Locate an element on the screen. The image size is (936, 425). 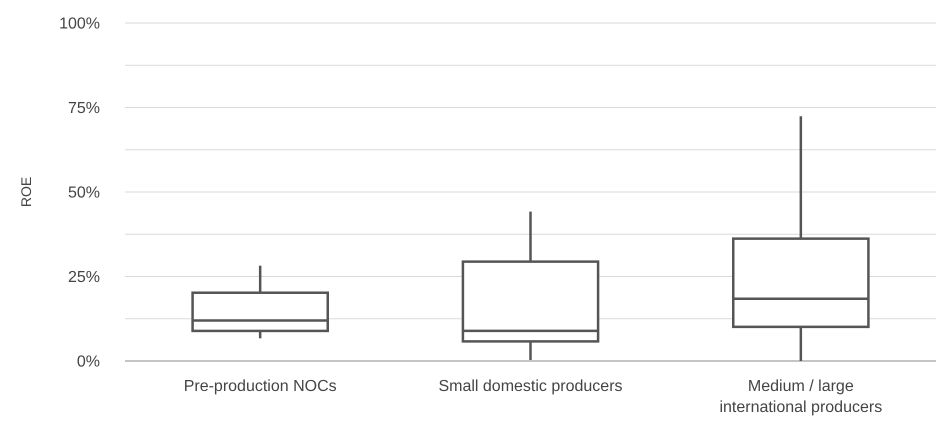
y-axis-title: ROE is located at coordinates (26, 192).